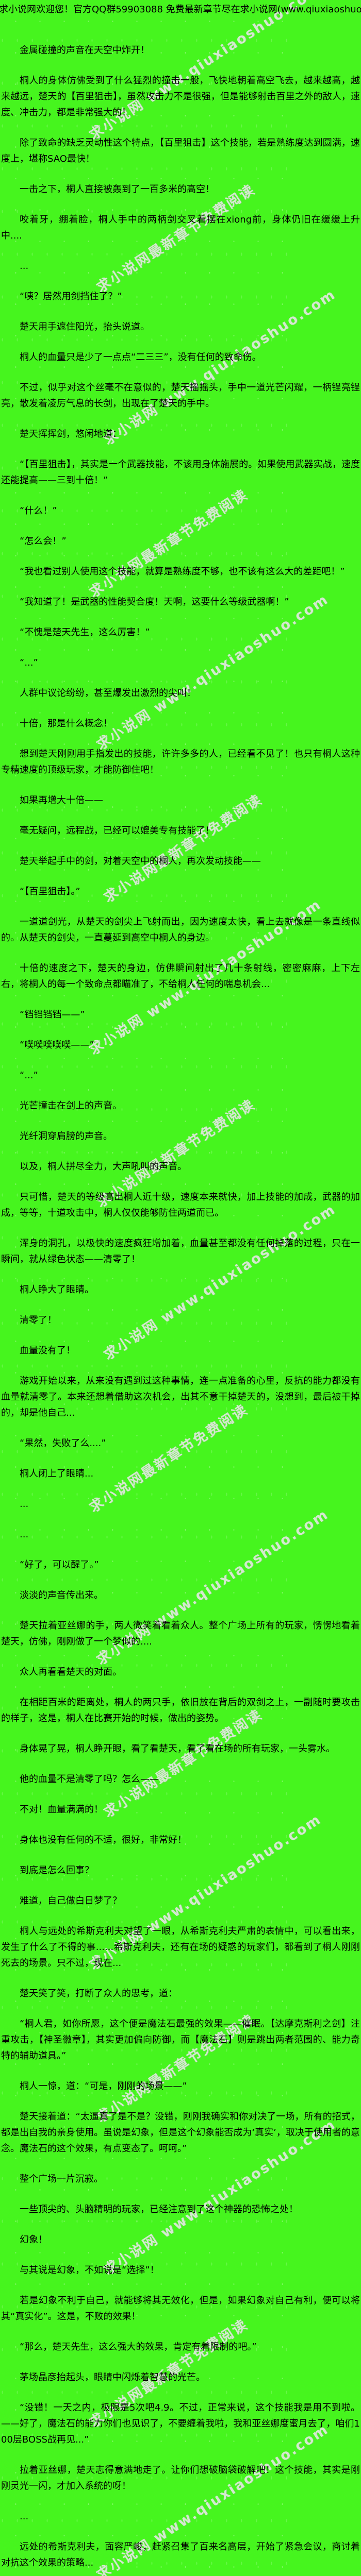 The image size is (361, 2576). What do you see at coordinates (50, 891) in the screenshot?
I see `novel-paragraph: “【百里狙击】。”` at bounding box center [50, 891].